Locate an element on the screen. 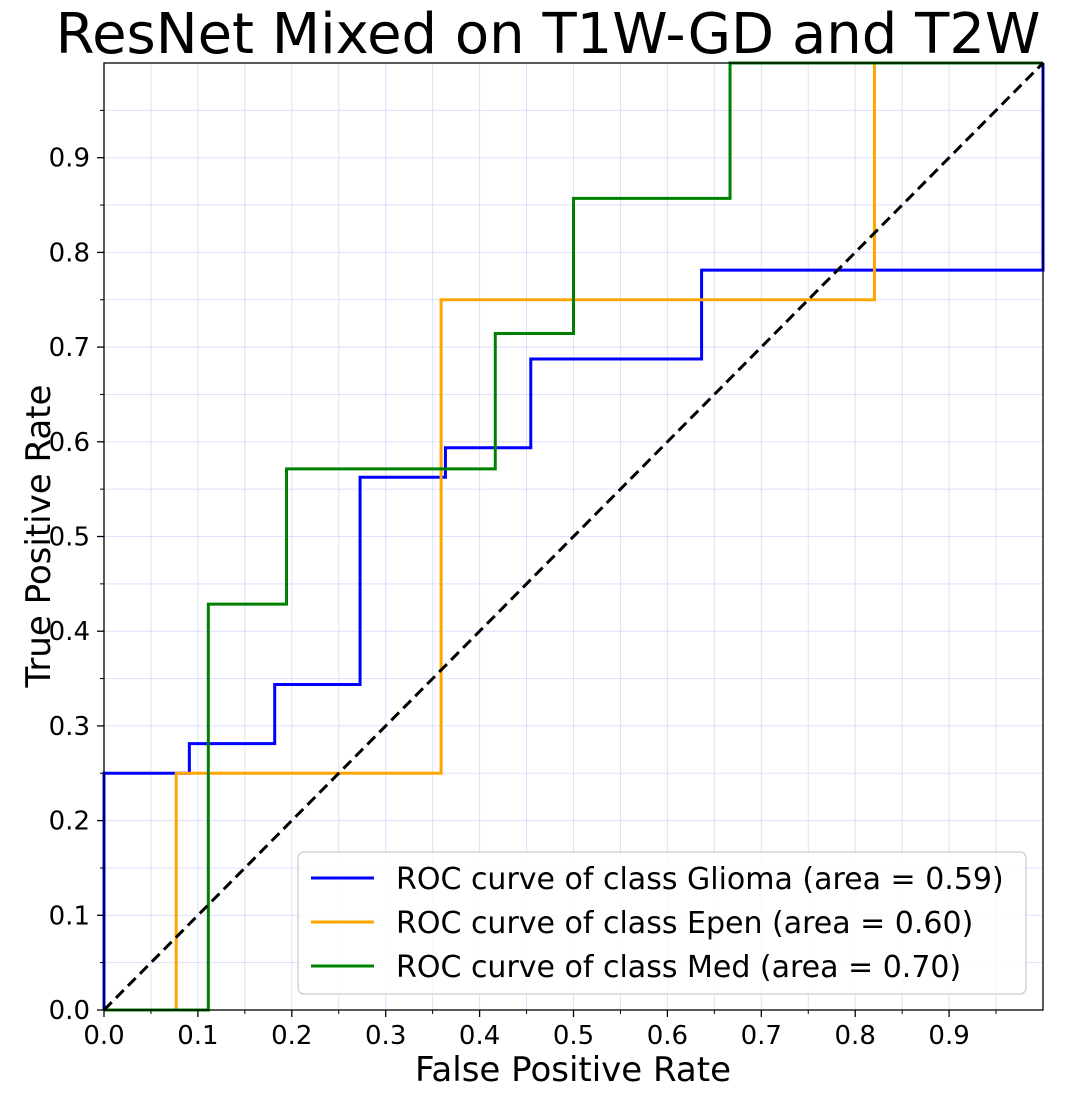  x-tick-label: 0.7 is located at coordinates (761, 1036).